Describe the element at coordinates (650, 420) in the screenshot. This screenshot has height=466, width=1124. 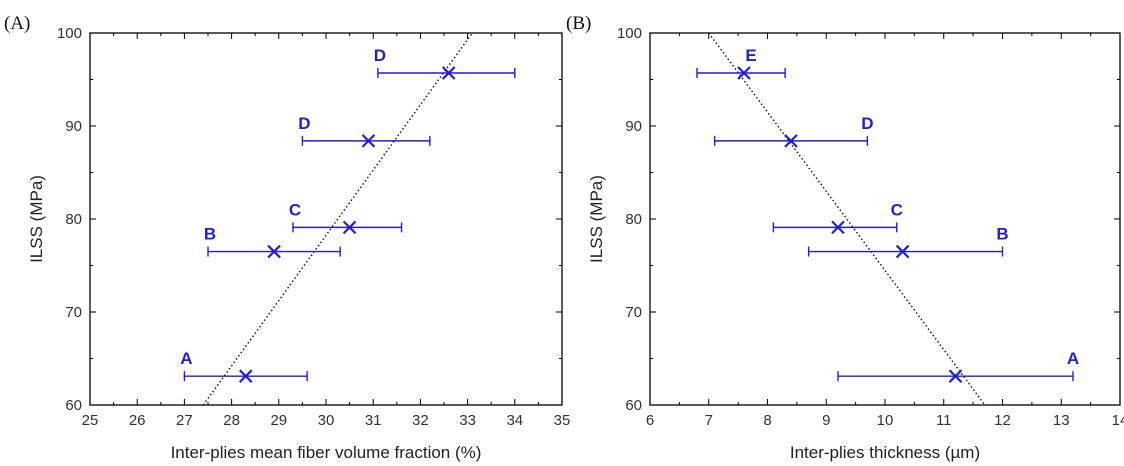
I see `x-tick-label: 6` at that location.